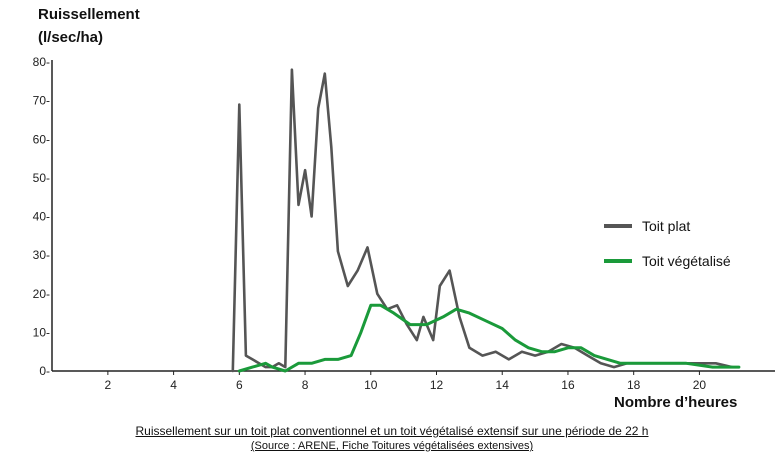 The height and width of the screenshot is (460, 784). Describe the element at coordinates (173, 385) in the screenshot. I see `x-tick-label: 4` at that location.